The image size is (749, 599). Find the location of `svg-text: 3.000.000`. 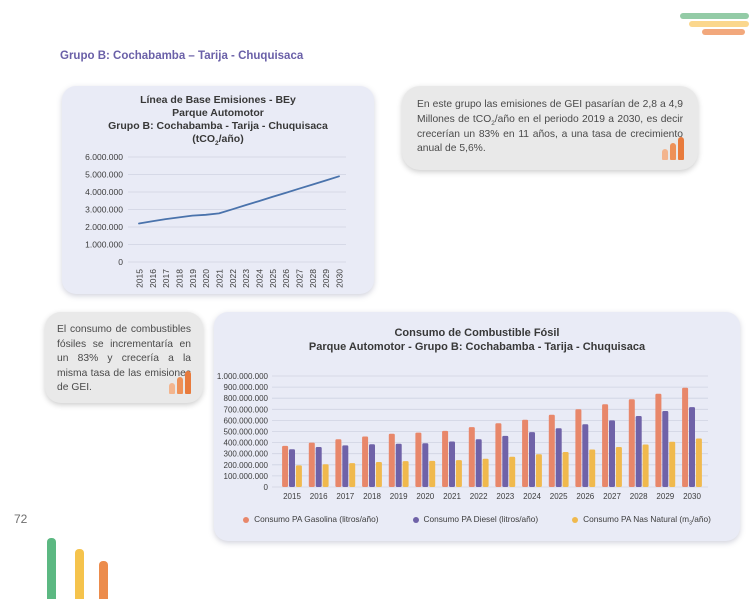

svg-text: 3.000.000 is located at coordinates (104, 210).